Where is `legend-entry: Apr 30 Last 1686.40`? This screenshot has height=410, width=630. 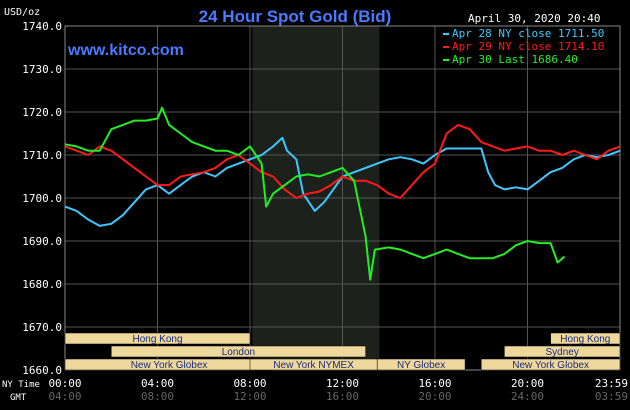
legend-entry: Apr 30 Last 1686.40 is located at coordinates (515, 59).